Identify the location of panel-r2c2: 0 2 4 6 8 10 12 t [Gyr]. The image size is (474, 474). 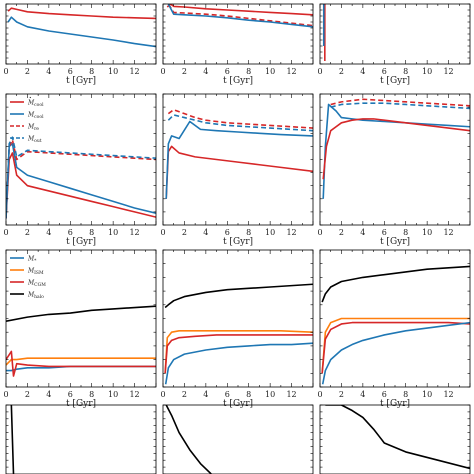
(394, 329).